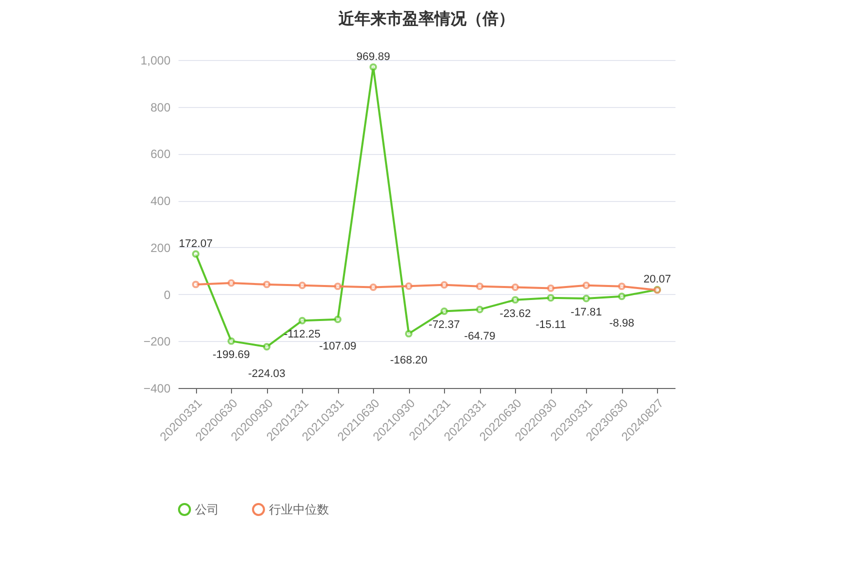 The image size is (850, 575). I want to click on y-tick-label: 200, so click(160, 247).